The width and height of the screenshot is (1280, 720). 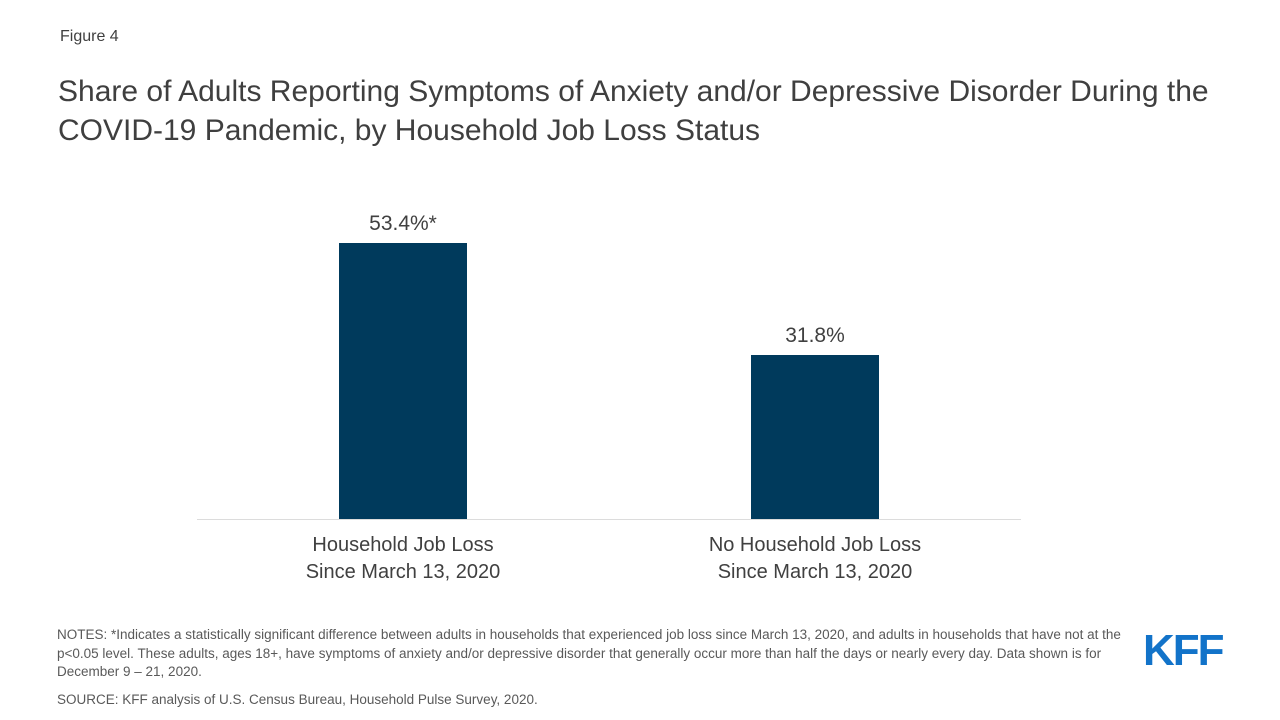 What do you see at coordinates (403, 223) in the screenshot?
I see `bar-value-label: 53.4%*` at bounding box center [403, 223].